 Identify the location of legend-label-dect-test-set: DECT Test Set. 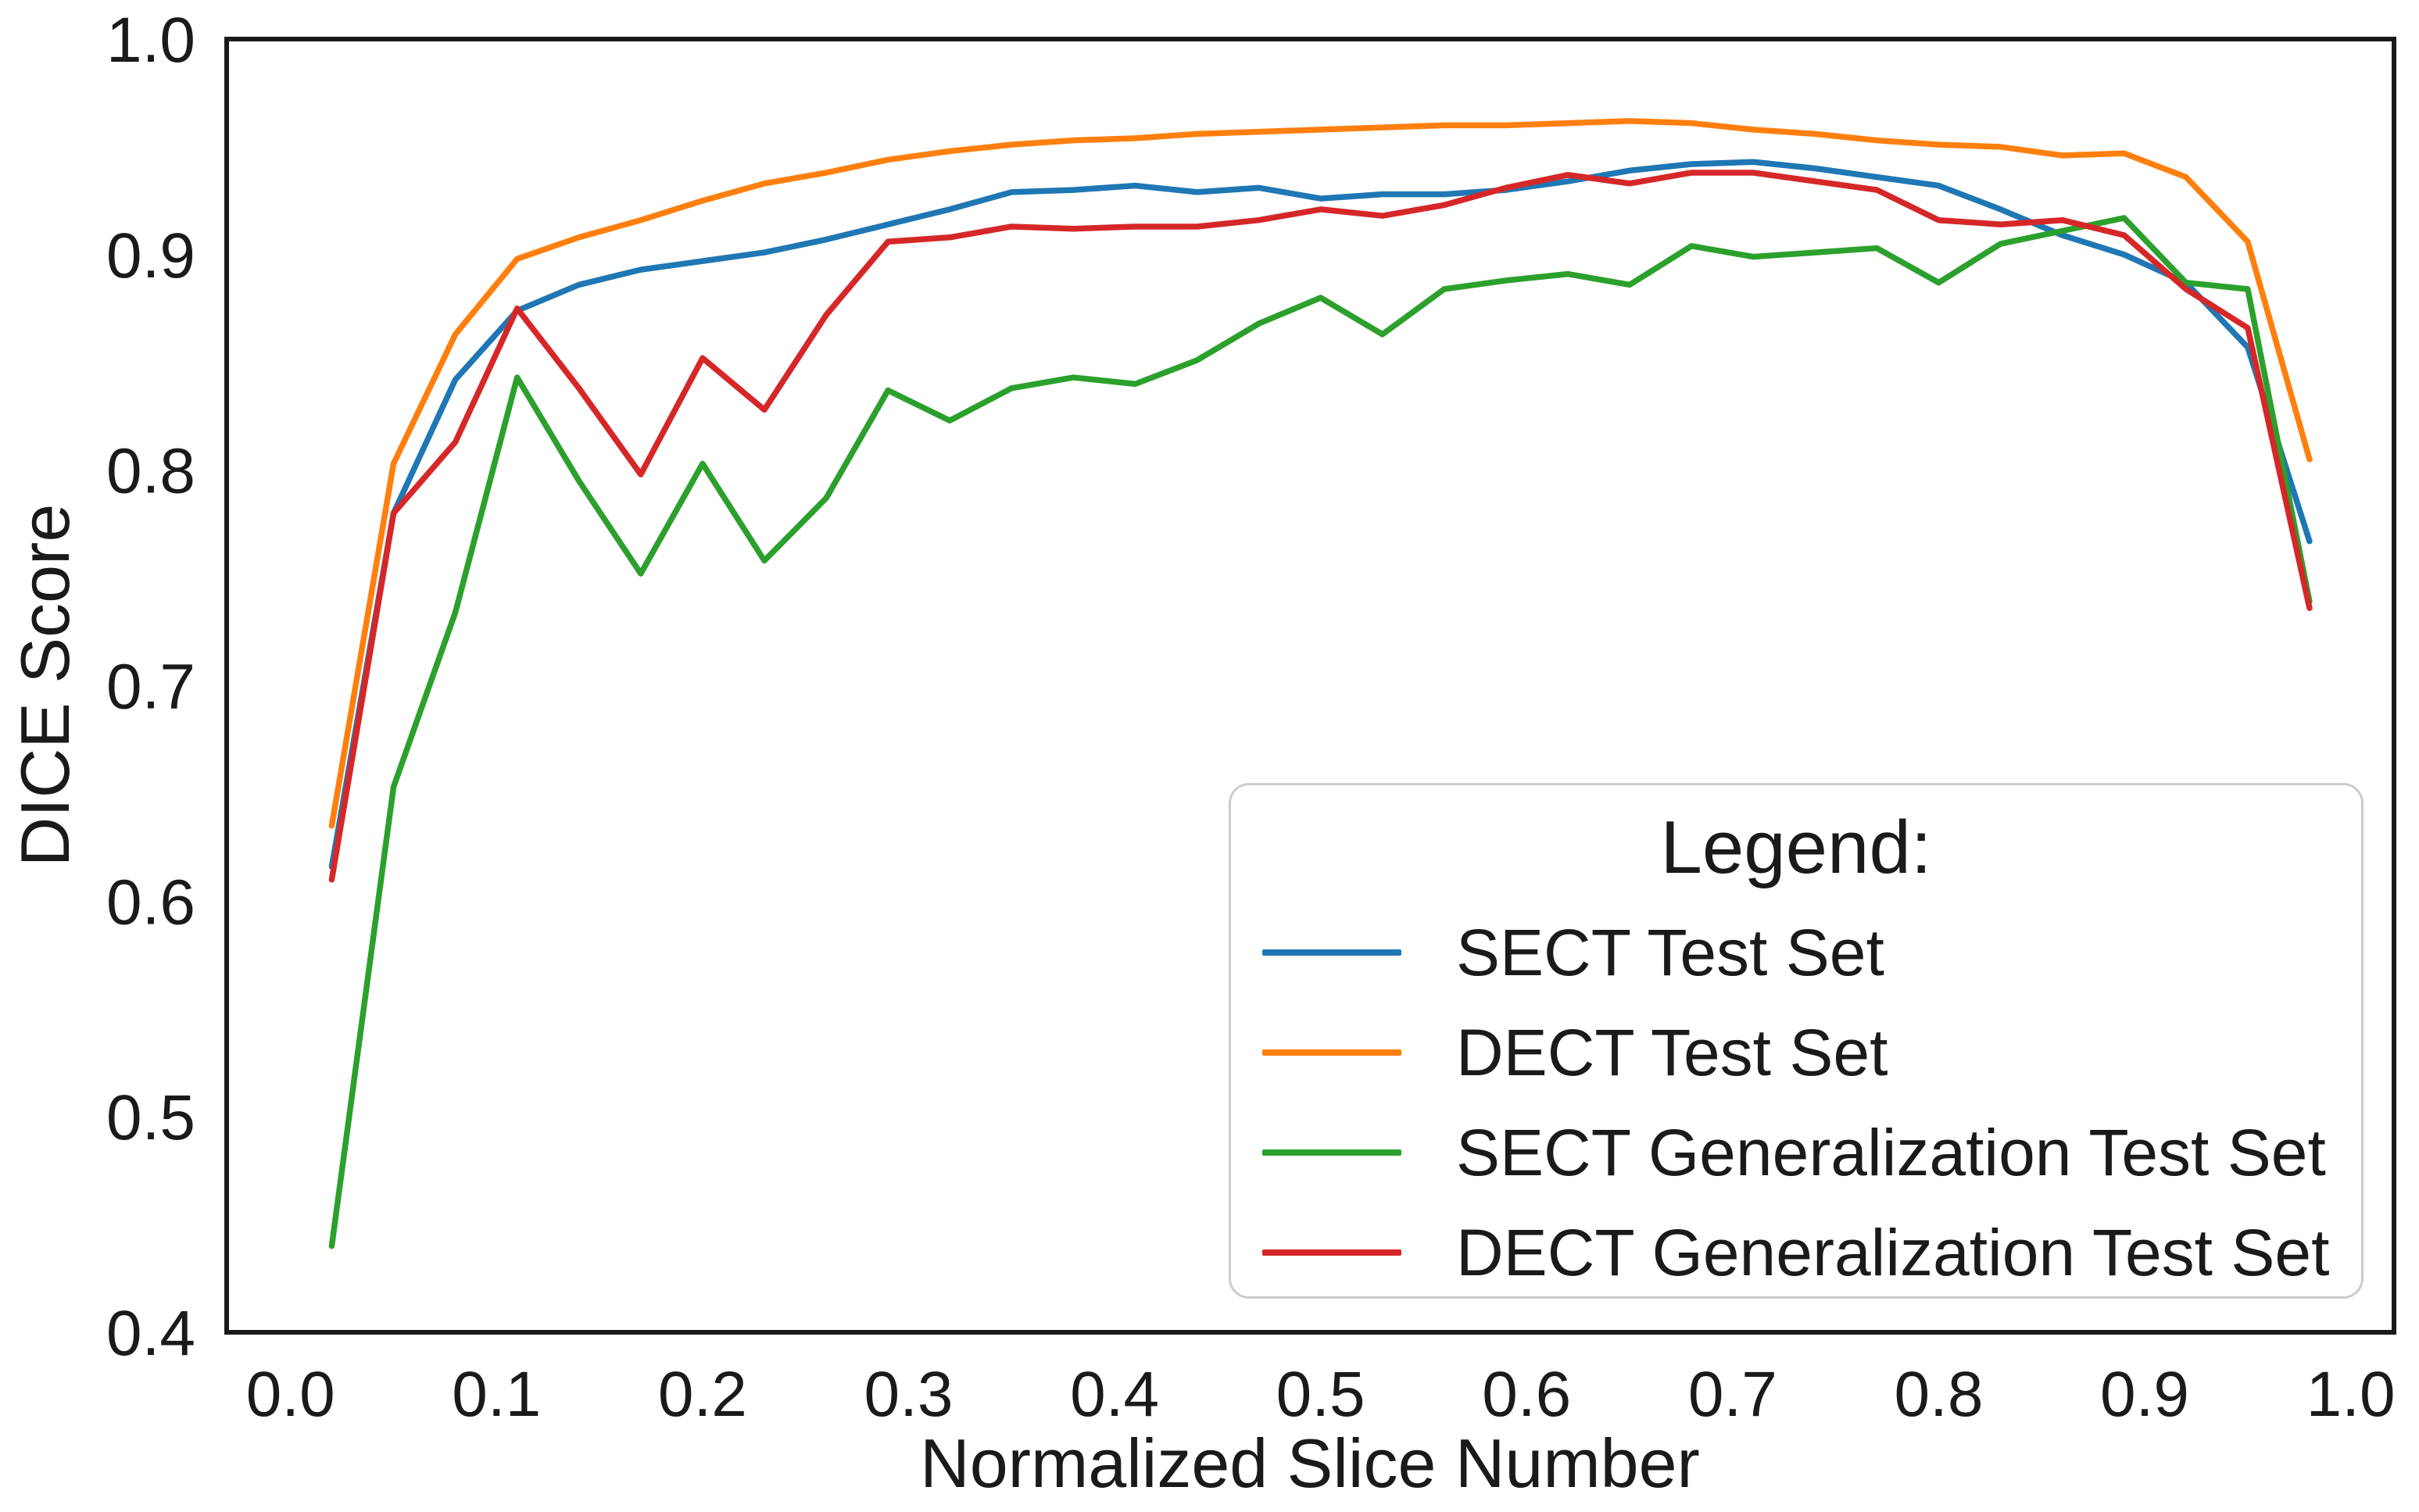
(1672, 1052).